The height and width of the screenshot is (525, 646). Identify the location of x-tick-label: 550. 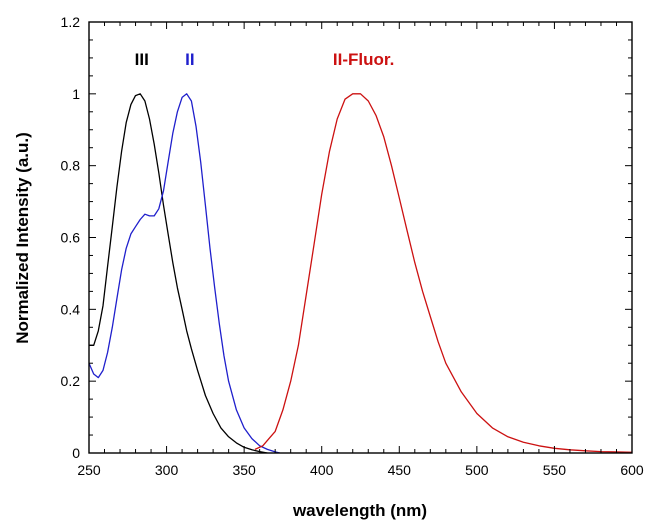
(555, 470).